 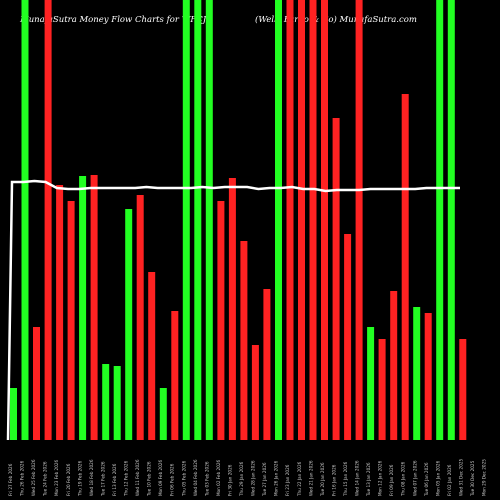 I want to click on x-tick-label-11: Thu 12 Feb 2026, so click(x=126, y=478).